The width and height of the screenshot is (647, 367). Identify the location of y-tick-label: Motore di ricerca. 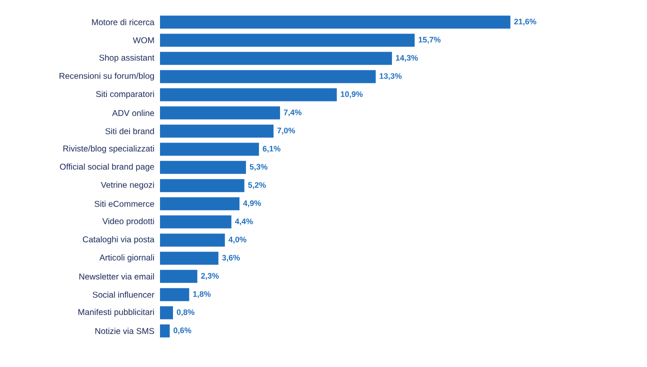
(123, 22).